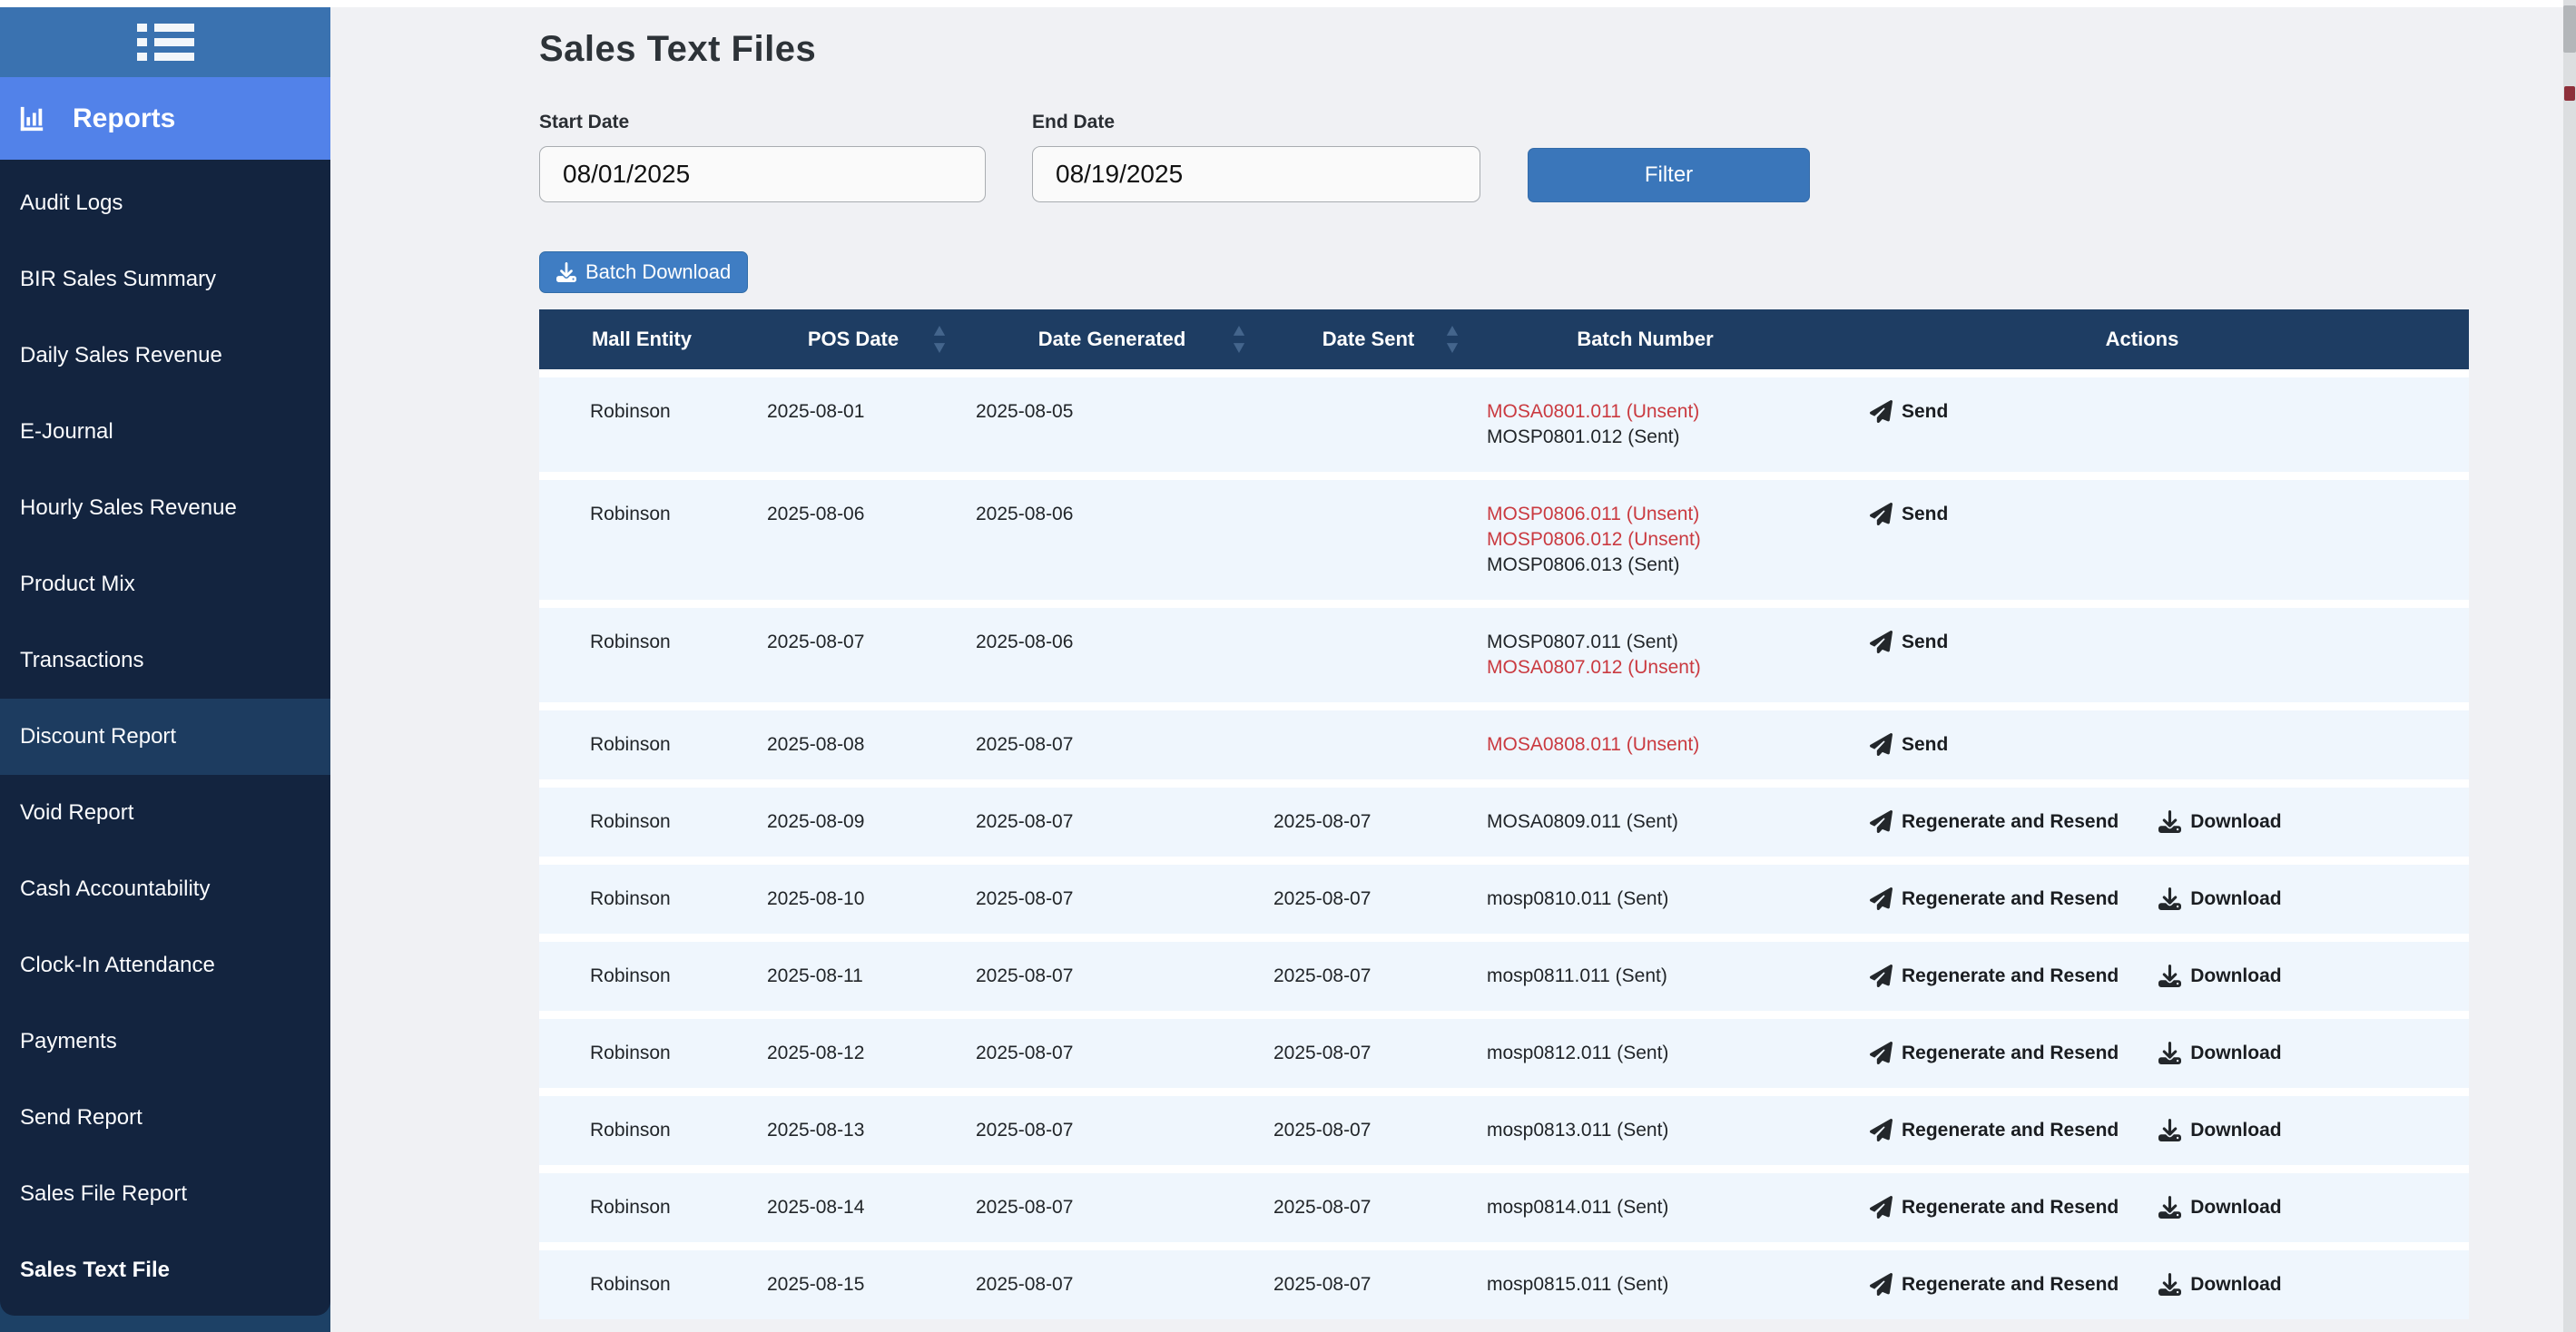 This screenshot has height=1332, width=2576. What do you see at coordinates (165, 42) in the screenshot?
I see `sidebar-menu-toggle` at bounding box center [165, 42].